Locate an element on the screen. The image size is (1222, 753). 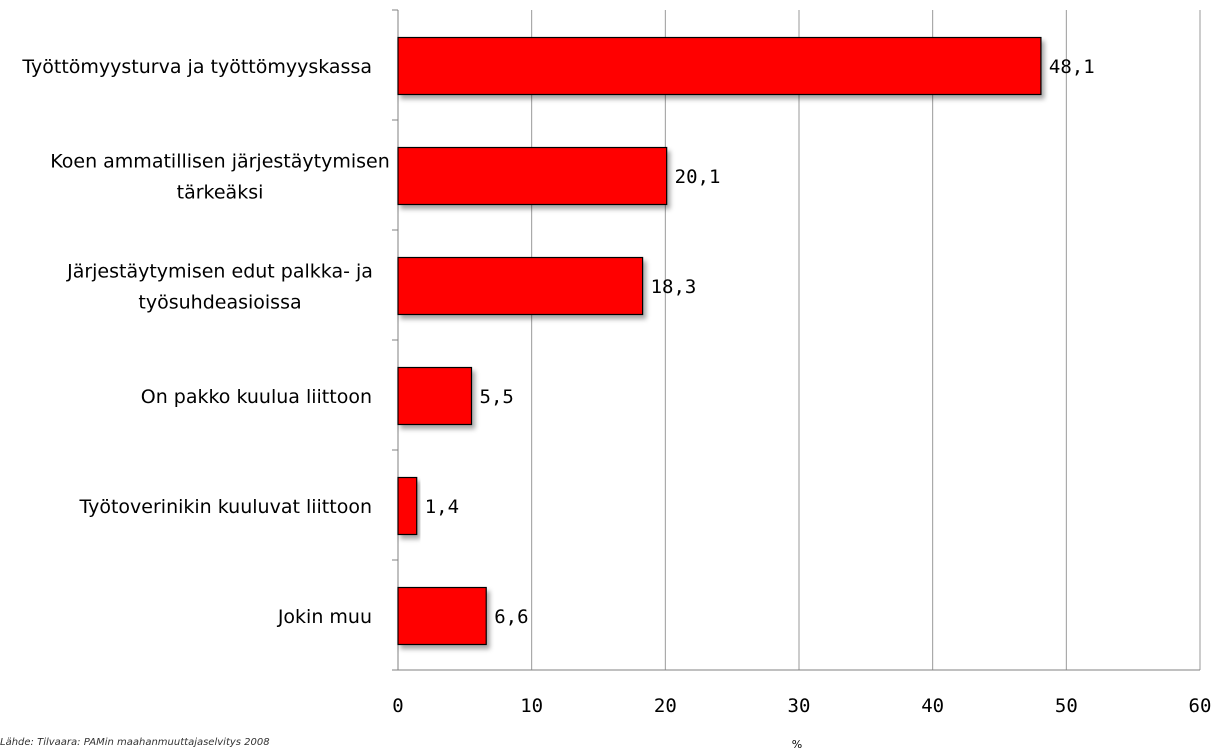
category-label-3-line-1: Järjestäytymisen edut palkka- ja is located at coordinates (219, 272).